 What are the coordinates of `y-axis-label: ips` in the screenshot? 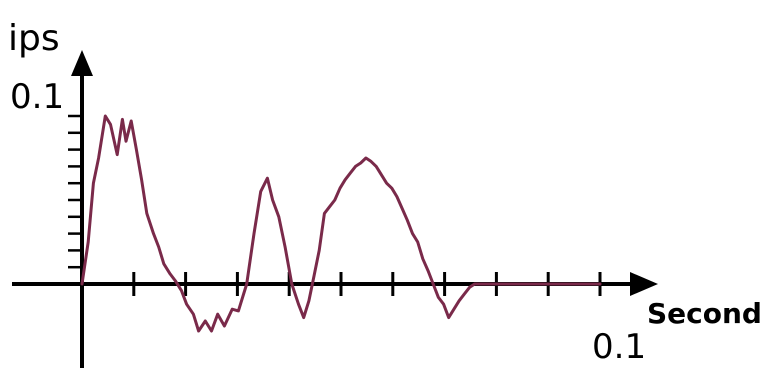 It's located at (34, 38).